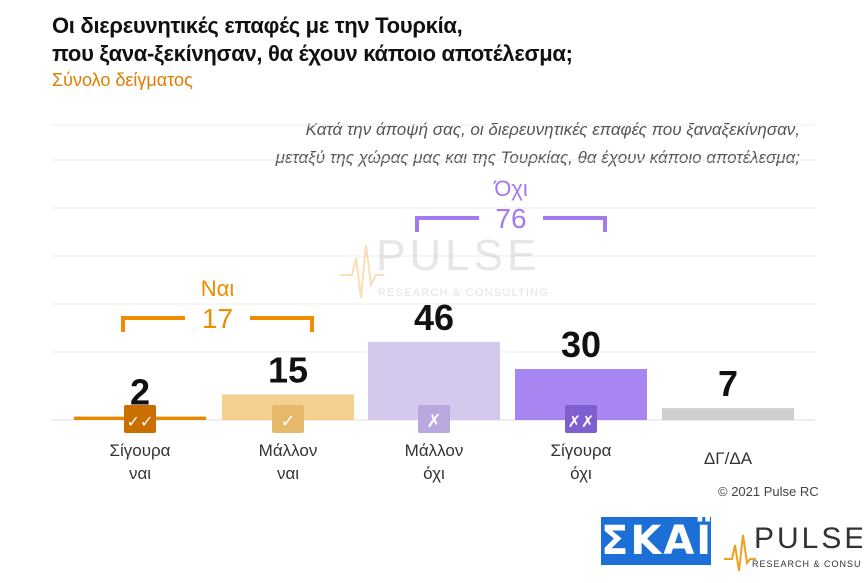 Image resolution: width=868 pixels, height=583 pixels. What do you see at coordinates (581, 344) in the screenshot?
I see `data-label: 30` at bounding box center [581, 344].